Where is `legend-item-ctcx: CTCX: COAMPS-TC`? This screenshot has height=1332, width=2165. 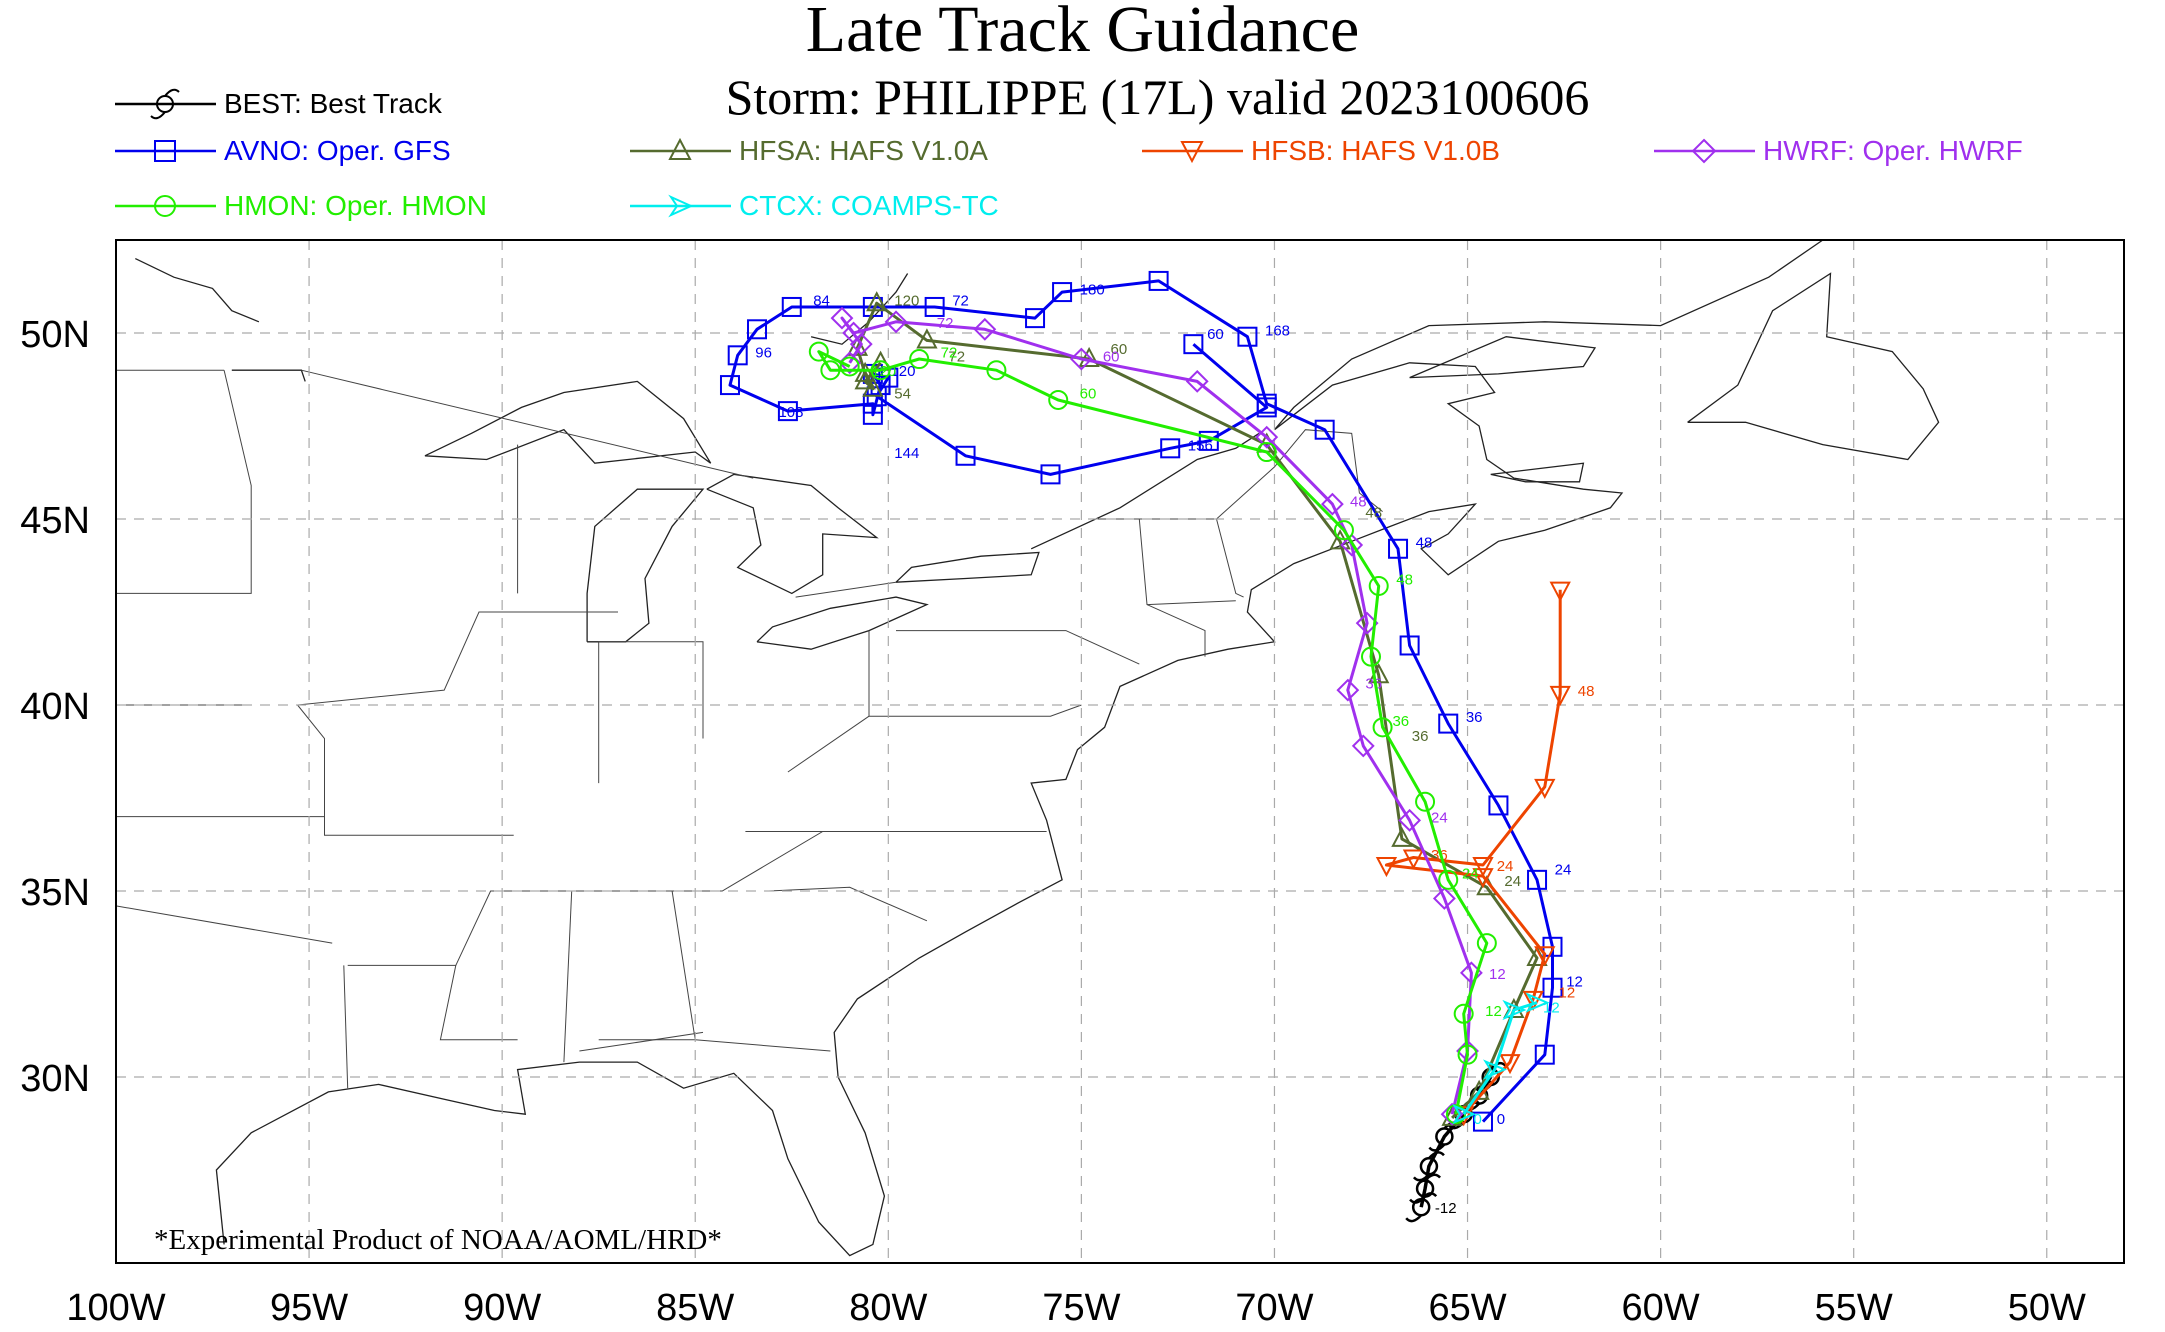
legend-item-ctcx: CTCX: COAMPS-TC is located at coordinates (813, 206).